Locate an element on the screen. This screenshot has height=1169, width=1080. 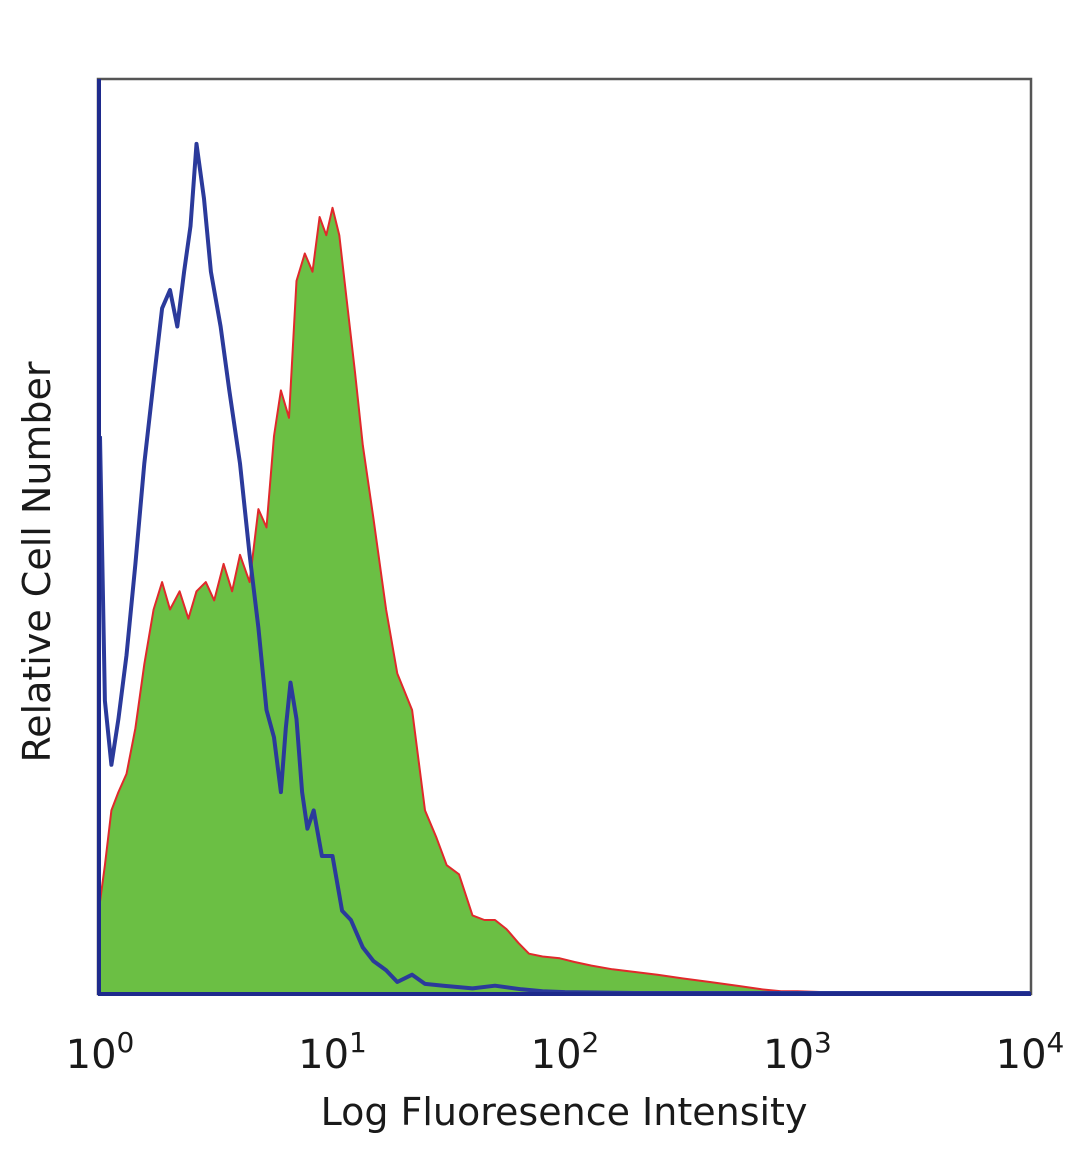
x-tick-label-4: 104 is located at coordinates (1030, 1052).